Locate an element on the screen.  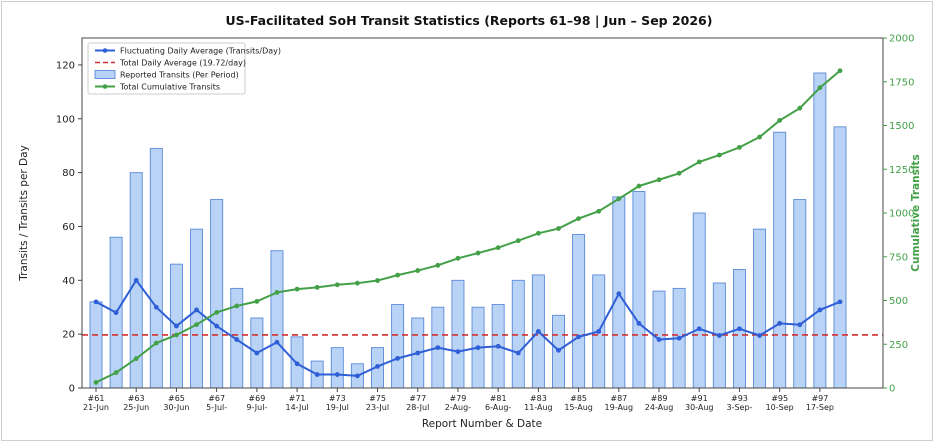
y-axis-left-label: Transits / Transits per Day is located at coordinates (24, 213).